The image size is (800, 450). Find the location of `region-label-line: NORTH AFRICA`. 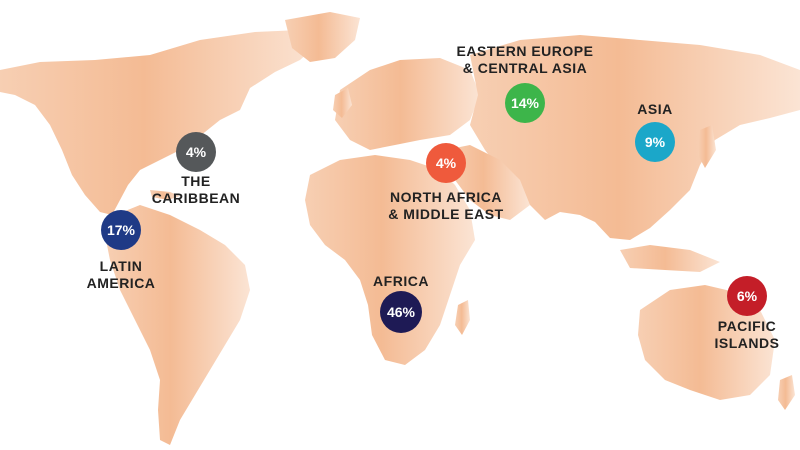

region-label-line: NORTH AFRICA is located at coordinates (446, 197).